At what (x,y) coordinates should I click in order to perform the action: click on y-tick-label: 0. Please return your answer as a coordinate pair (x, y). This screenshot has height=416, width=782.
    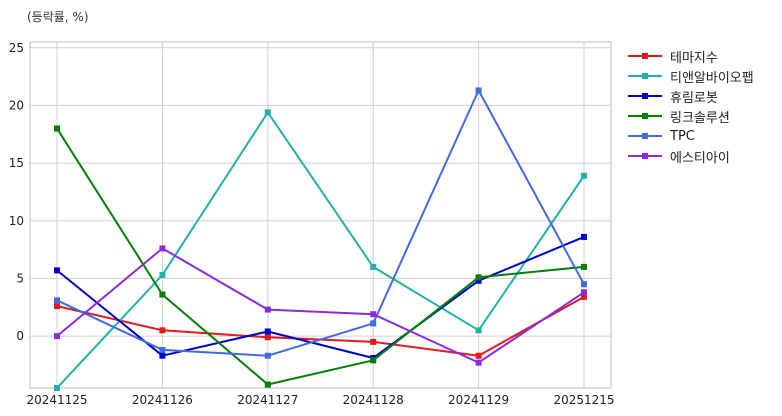
    Looking at the image, I should click on (20, 336).